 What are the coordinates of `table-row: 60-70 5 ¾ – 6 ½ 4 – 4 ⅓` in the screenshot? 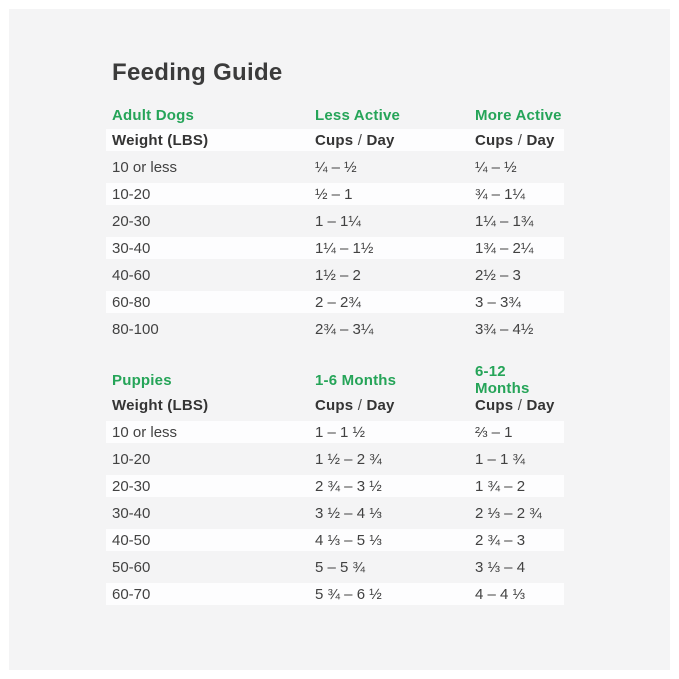 It's located at (335, 594).